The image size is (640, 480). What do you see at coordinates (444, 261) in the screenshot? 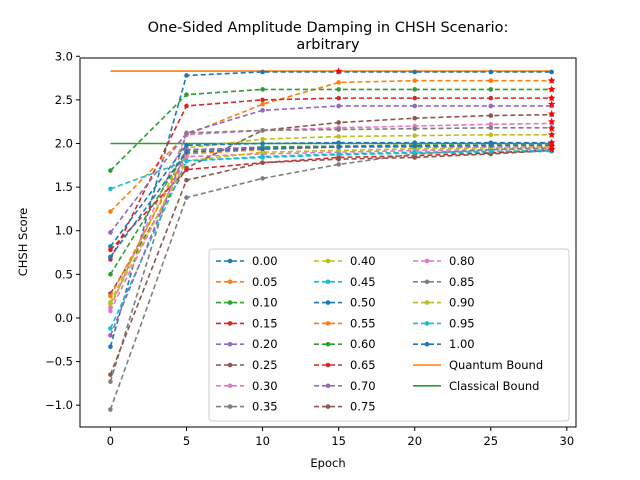
I see `legend-entry-16: 0.80` at bounding box center [444, 261].